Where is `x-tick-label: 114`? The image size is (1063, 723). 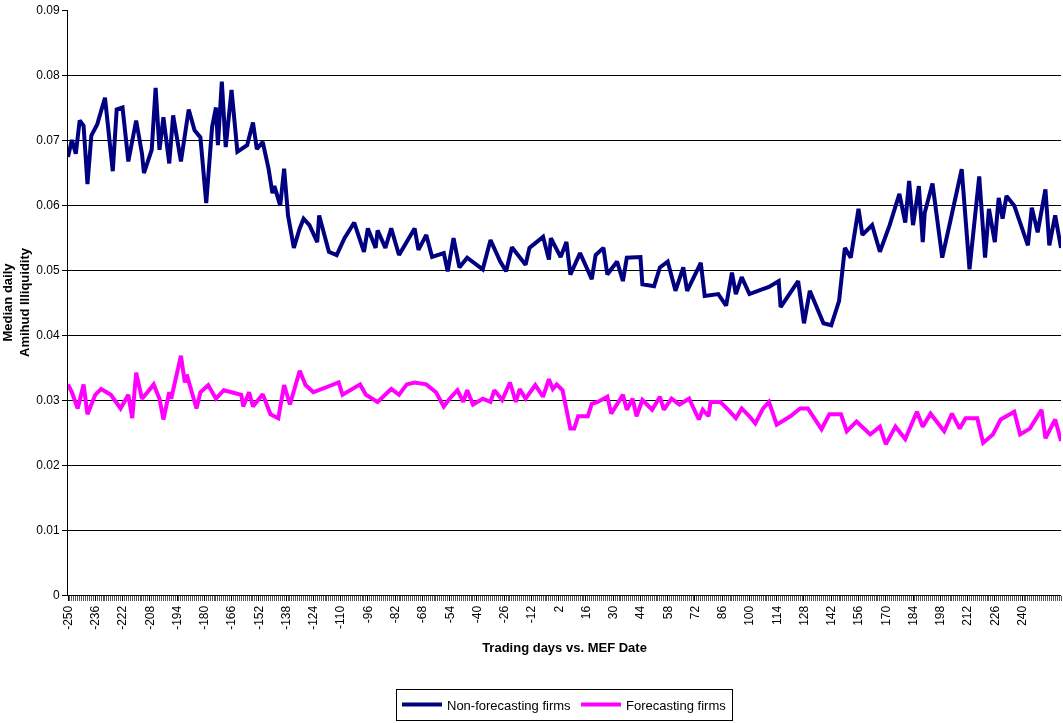
x-tick-label: 114 is located at coordinates (776, 615).